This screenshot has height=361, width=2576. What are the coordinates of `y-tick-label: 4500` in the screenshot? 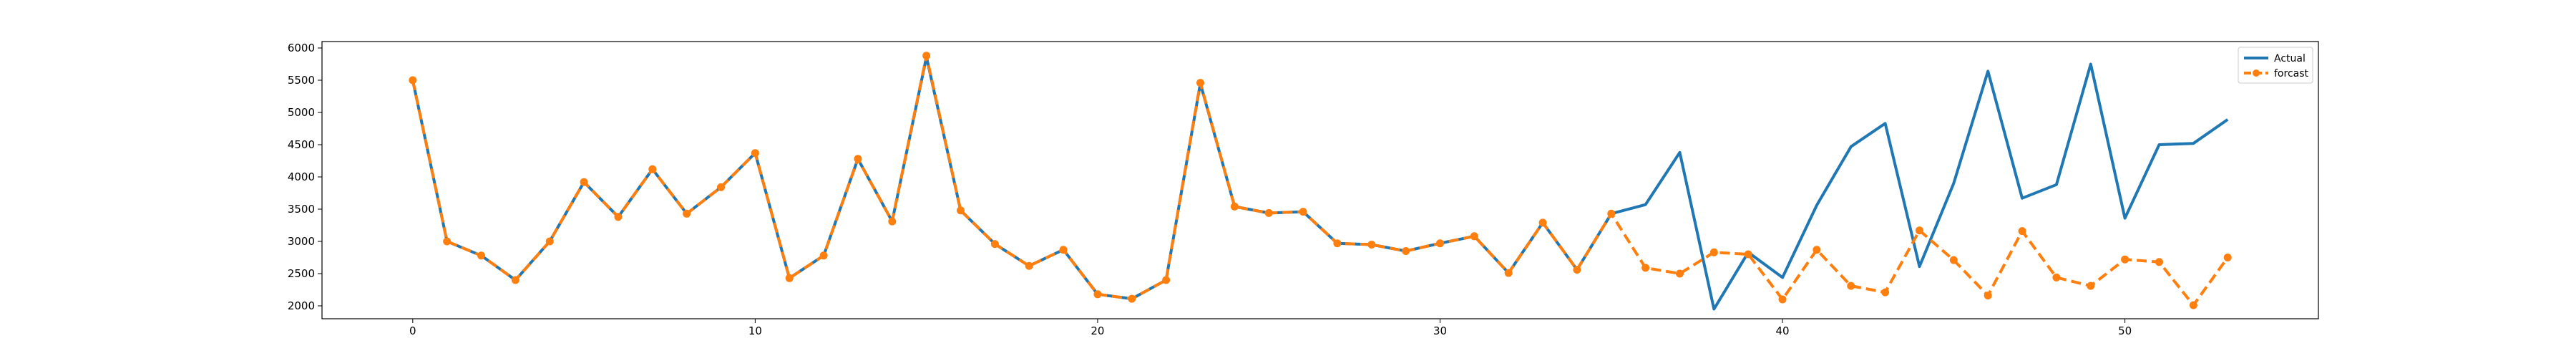 It's located at (301, 144).